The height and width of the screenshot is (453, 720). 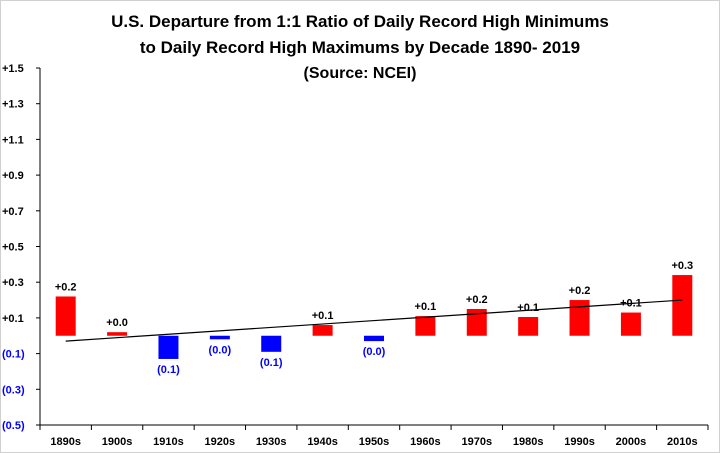 What do you see at coordinates (374, 320) in the screenshot?
I see `trend-line` at bounding box center [374, 320].